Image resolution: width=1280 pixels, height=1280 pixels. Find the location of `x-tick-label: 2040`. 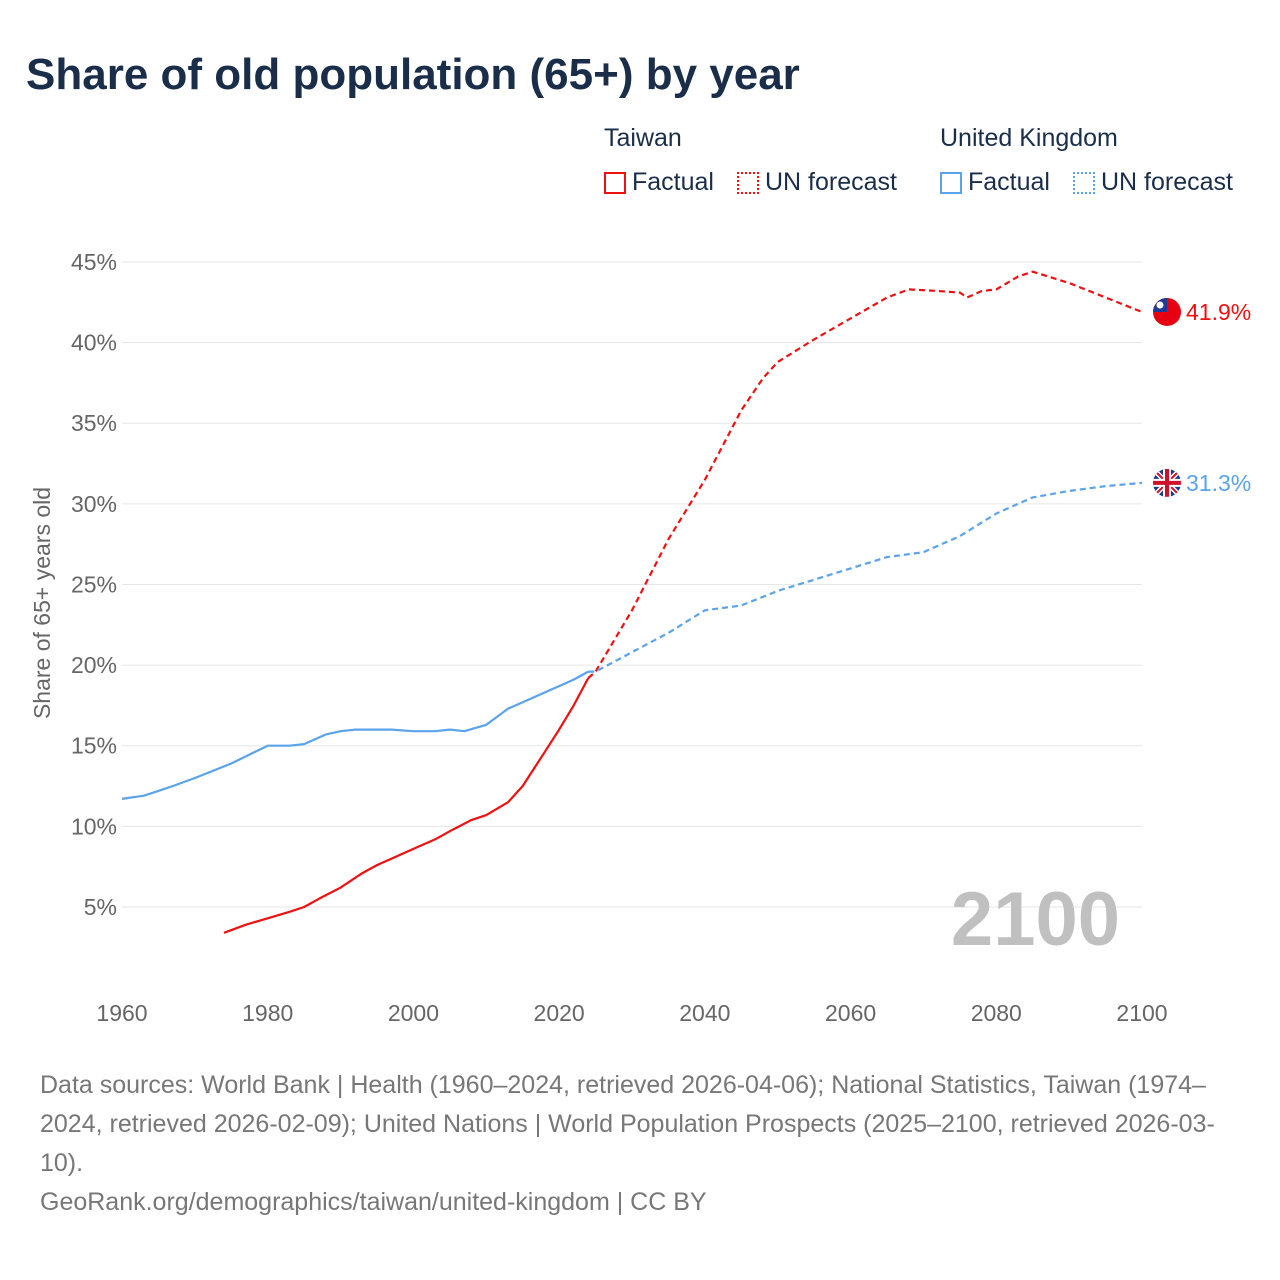

x-tick-label: 2040 is located at coordinates (704, 1013).